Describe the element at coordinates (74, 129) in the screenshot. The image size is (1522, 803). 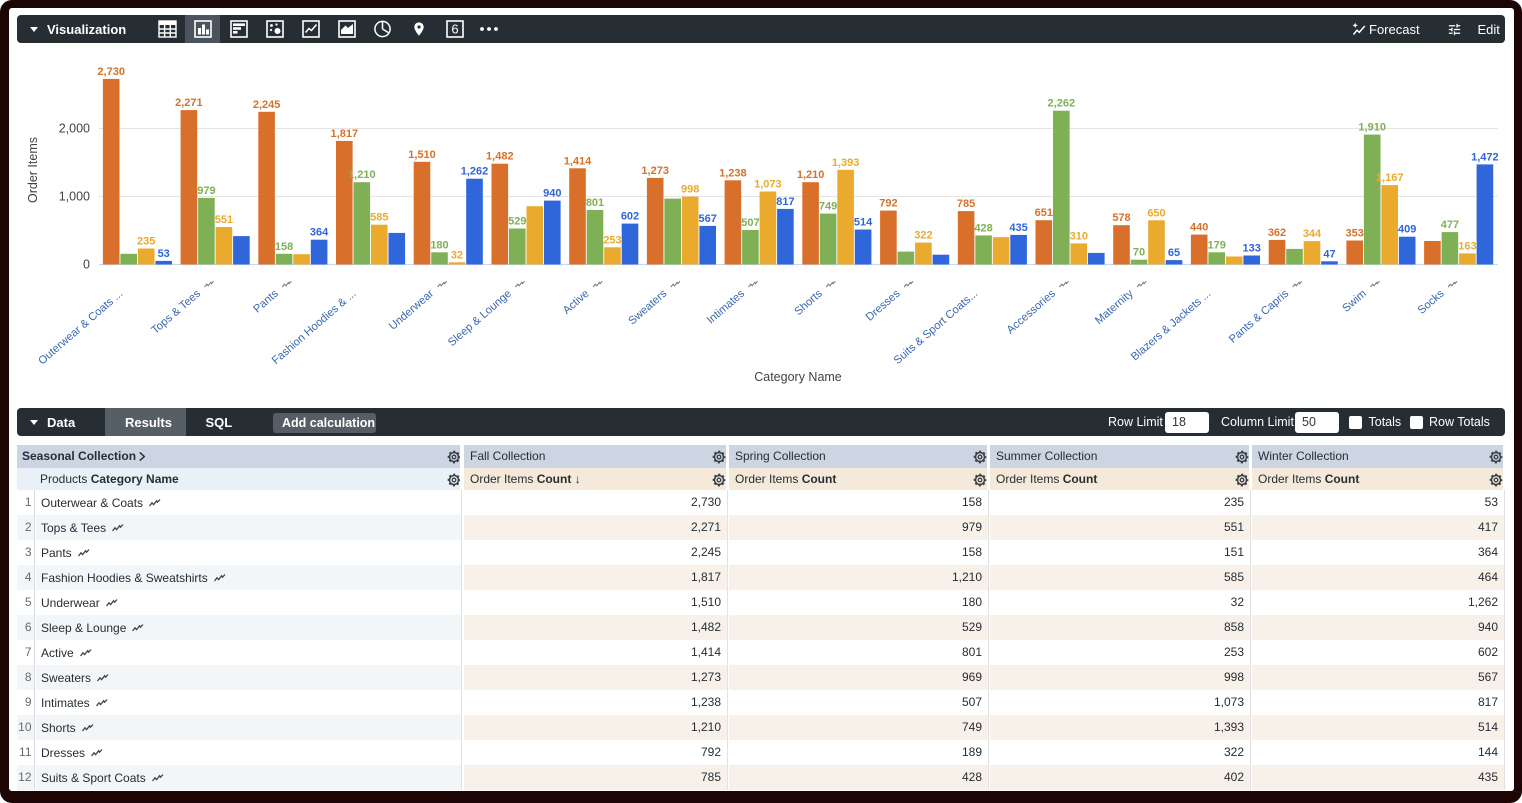
I see `svg-text: 2,000` at that location.